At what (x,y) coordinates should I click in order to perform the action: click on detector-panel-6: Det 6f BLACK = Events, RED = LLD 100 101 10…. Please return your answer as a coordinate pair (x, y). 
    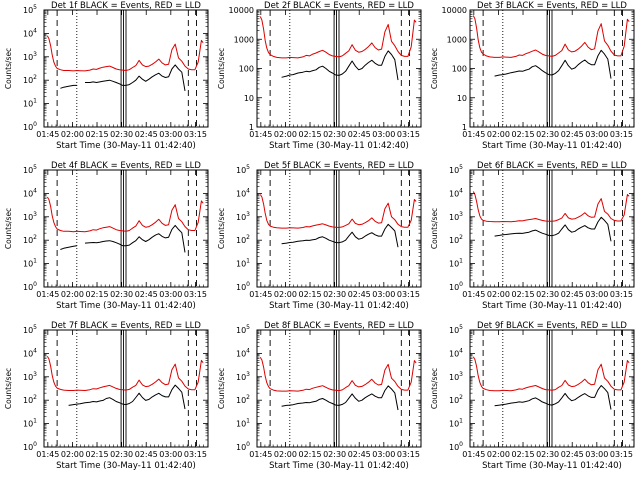
    Looking at the image, I should click on (532, 240).